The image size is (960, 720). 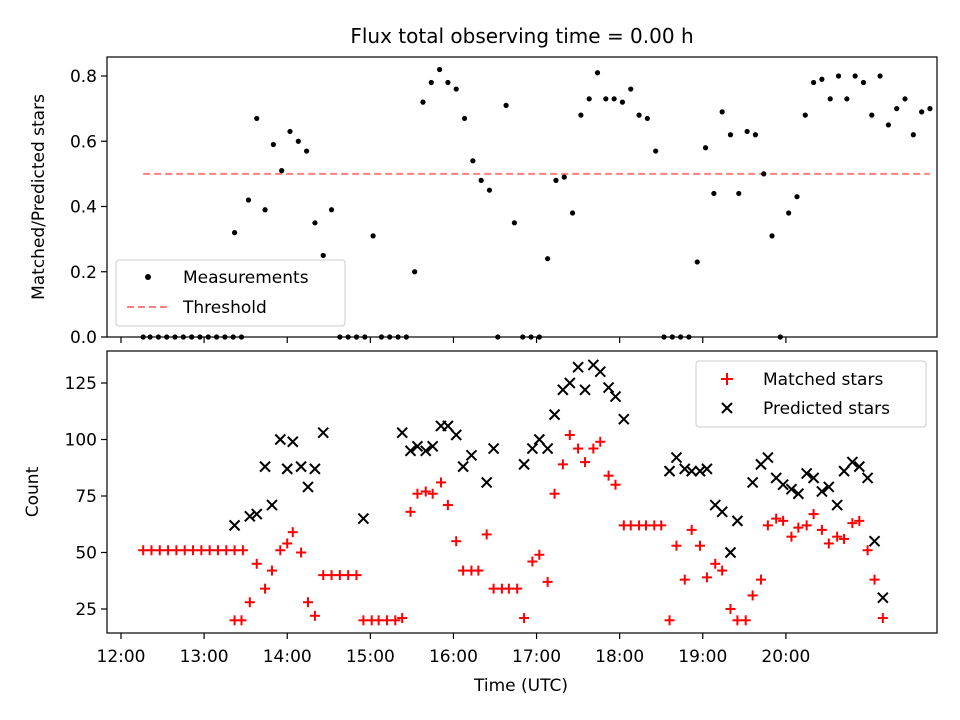 I want to click on matched-legend-marker, so click(x=727, y=379).